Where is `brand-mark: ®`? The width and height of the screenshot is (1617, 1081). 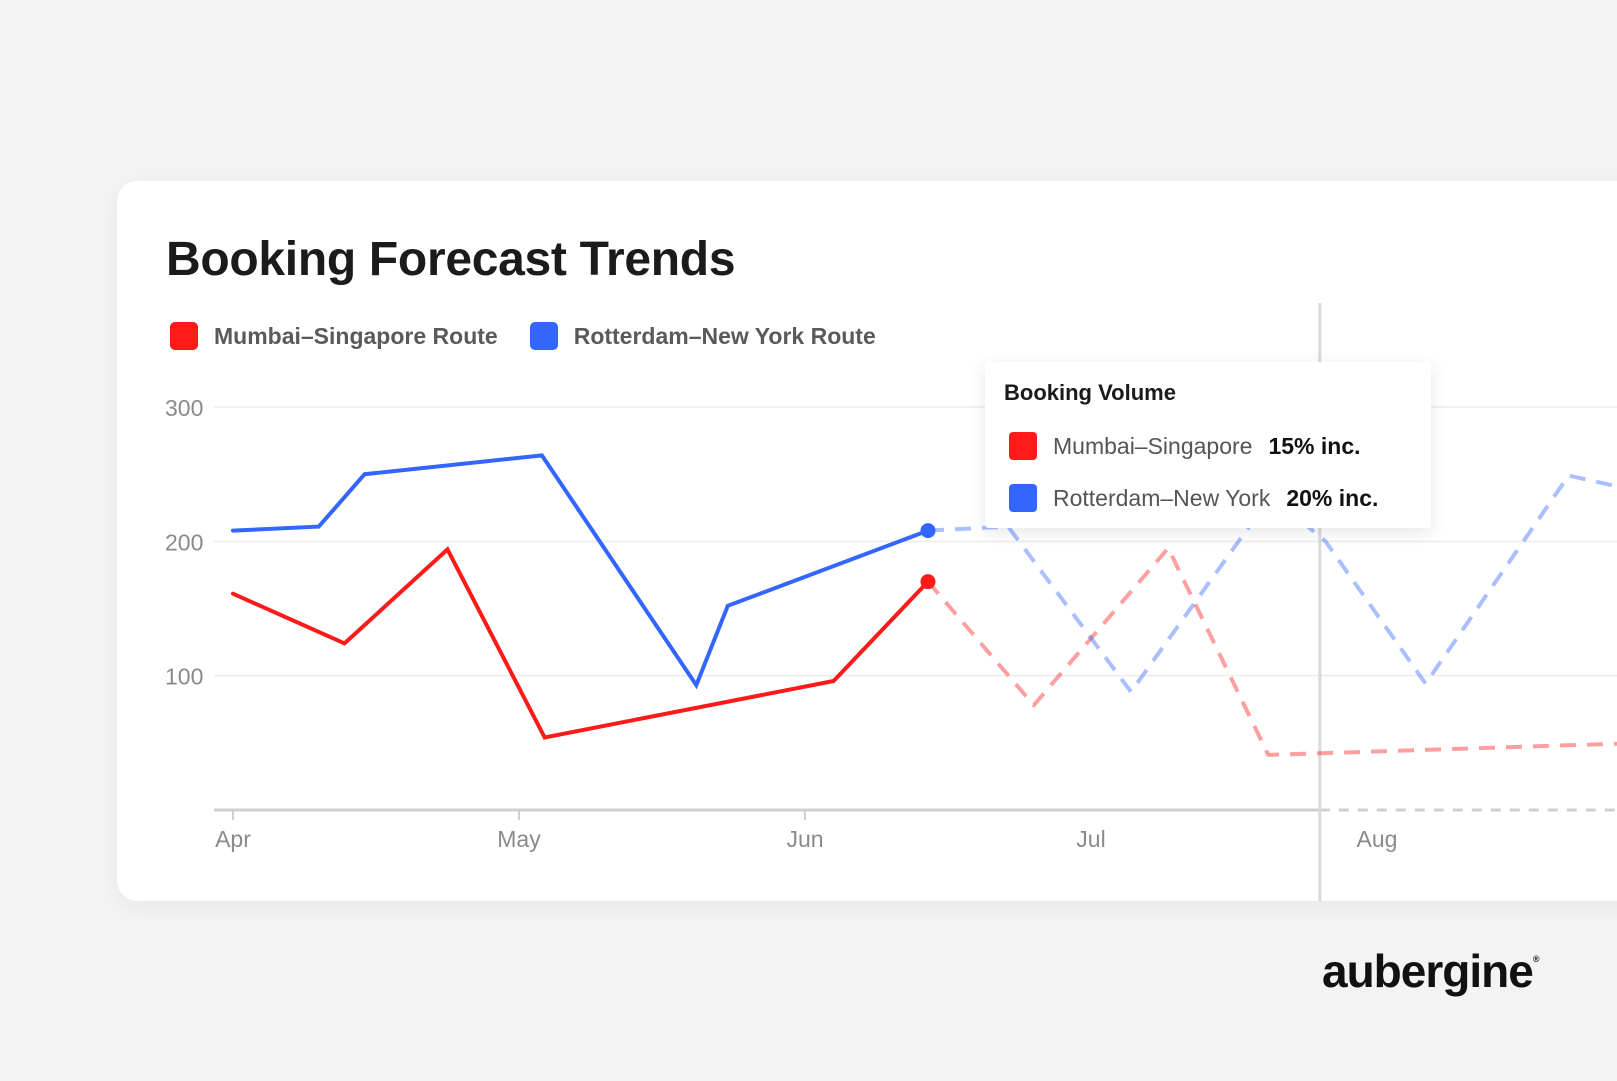
brand-mark: ® is located at coordinates (1536, 959).